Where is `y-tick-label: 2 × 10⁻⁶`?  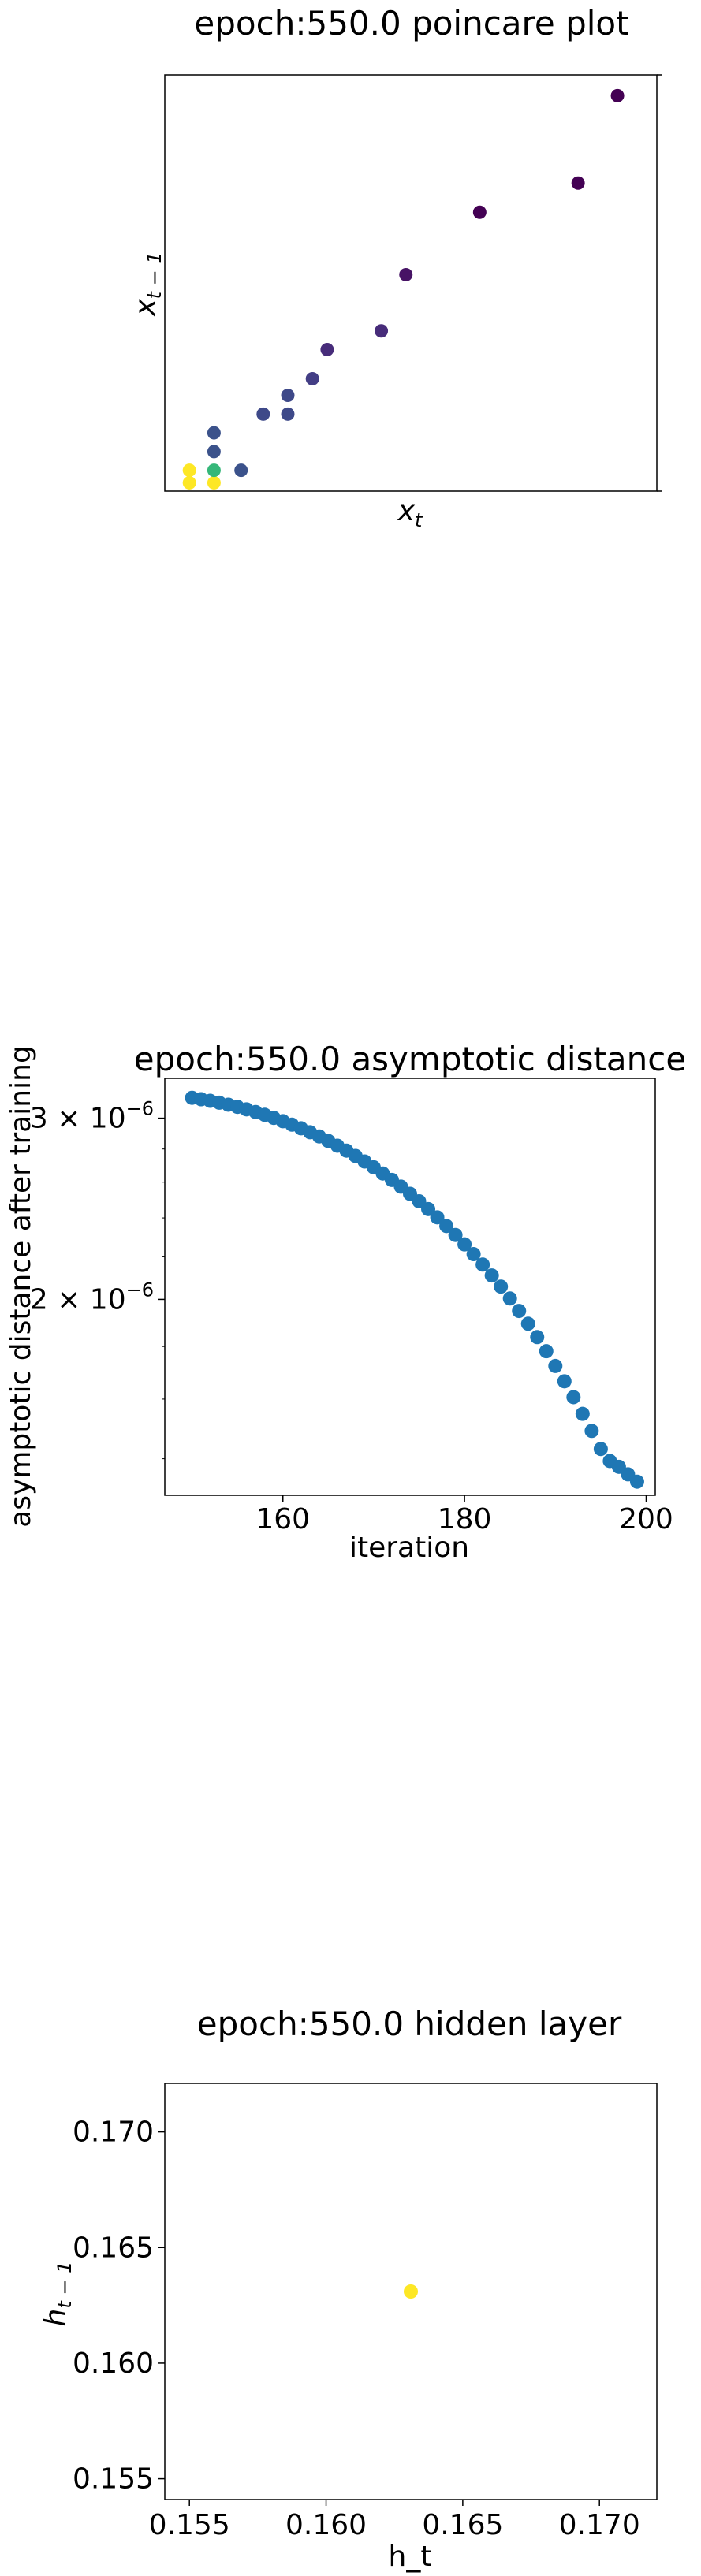 y-tick-label: 2 × 10⁻⁶ is located at coordinates (92, 1297).